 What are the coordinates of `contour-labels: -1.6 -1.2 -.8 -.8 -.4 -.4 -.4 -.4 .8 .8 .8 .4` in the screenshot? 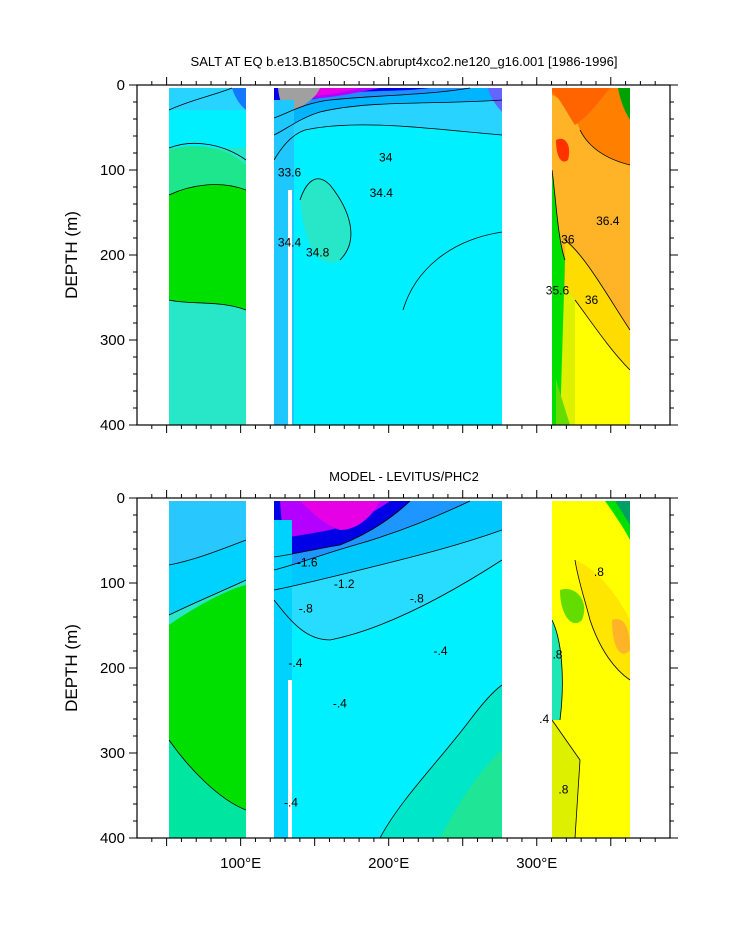 It's located at (444, 683).